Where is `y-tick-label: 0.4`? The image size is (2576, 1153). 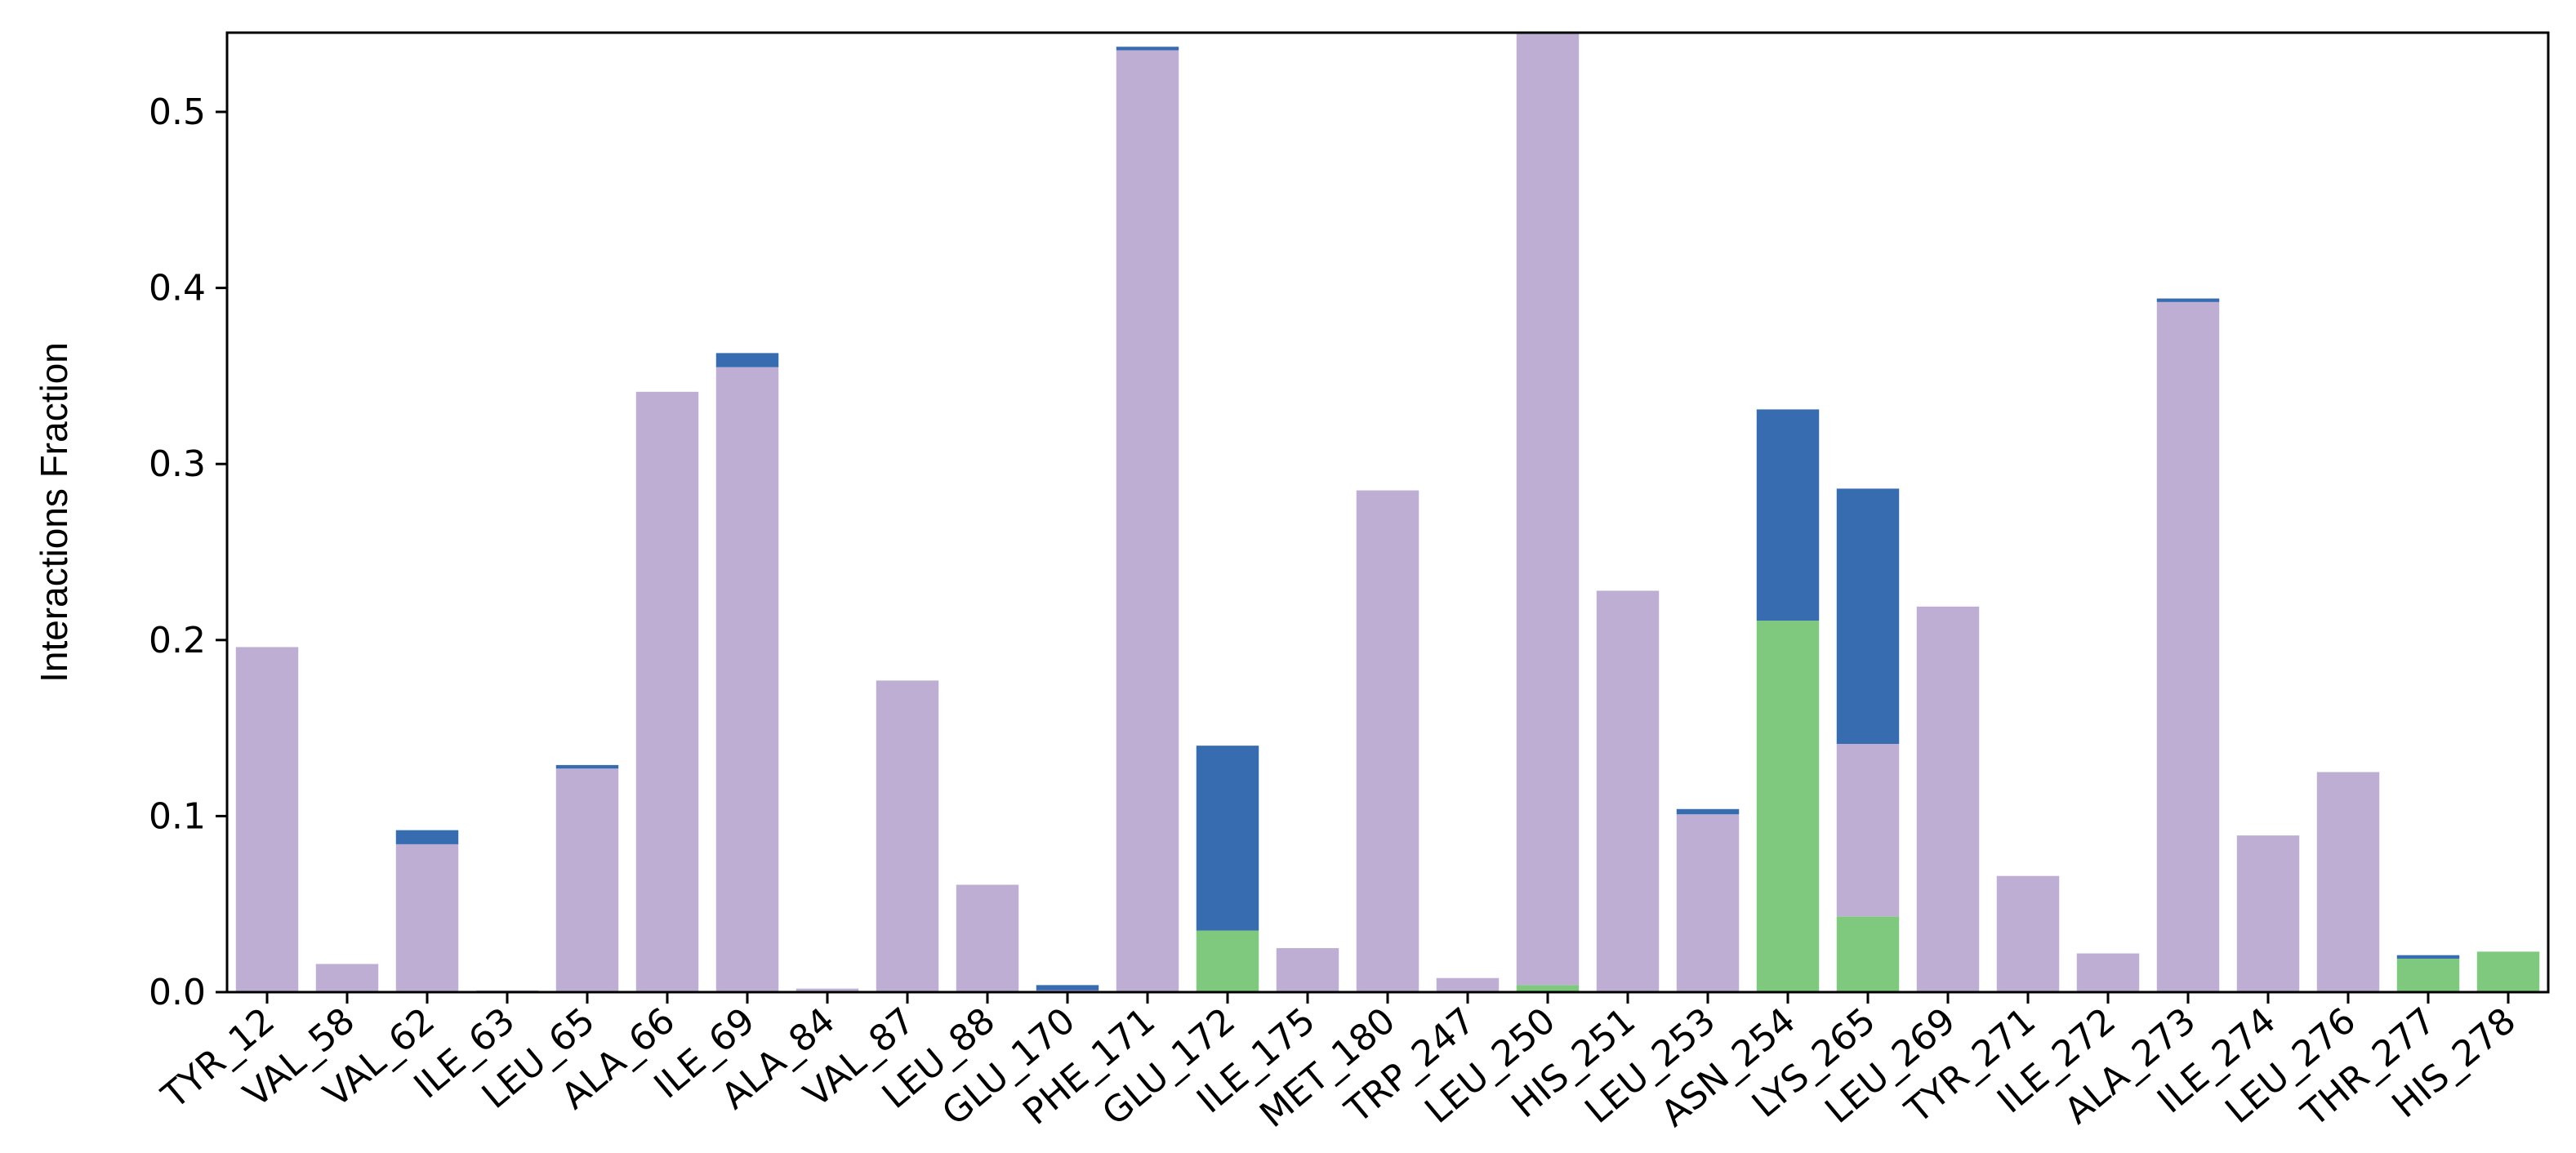
y-tick-label: 0.4 is located at coordinates (177, 288).